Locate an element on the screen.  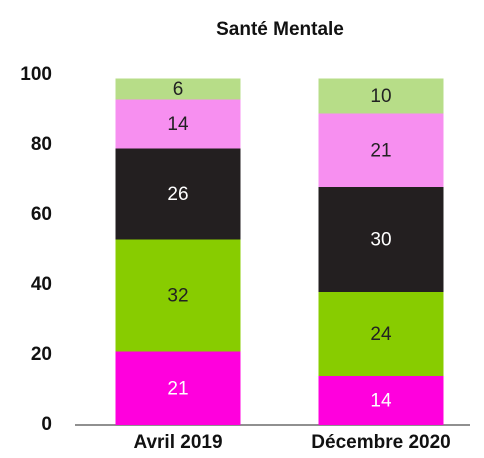
y-tick-label: 40 is located at coordinates (41, 284).